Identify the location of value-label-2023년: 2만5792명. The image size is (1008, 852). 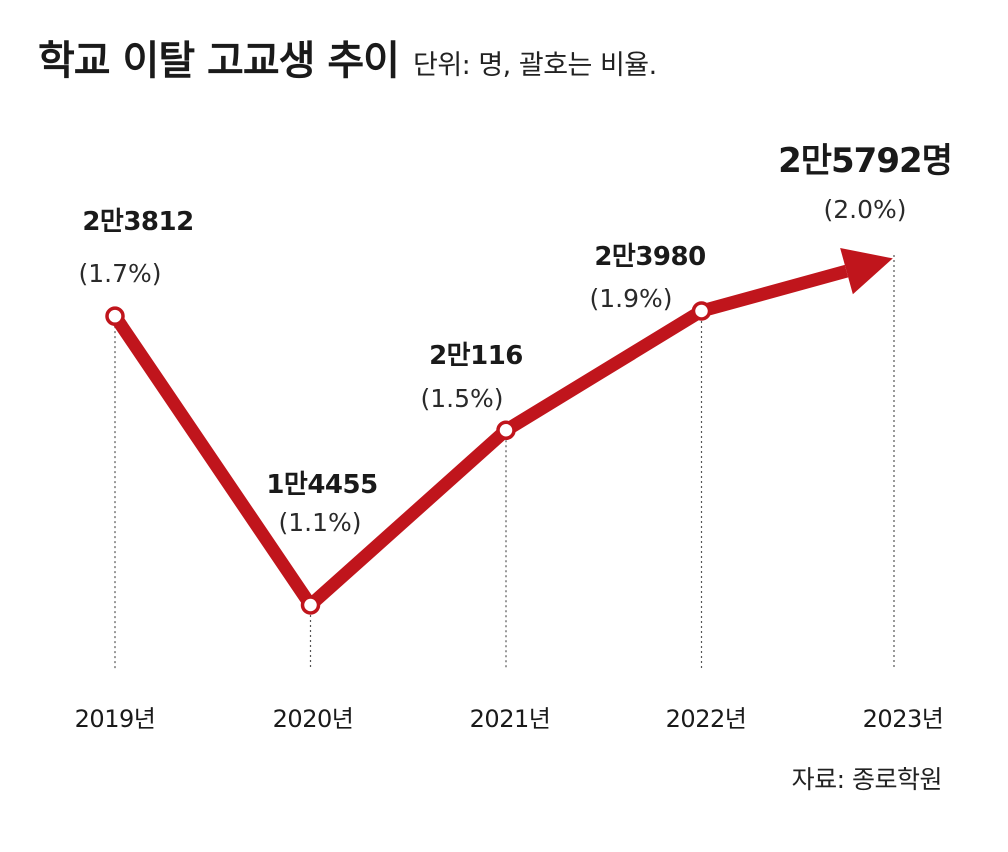
(865, 161).